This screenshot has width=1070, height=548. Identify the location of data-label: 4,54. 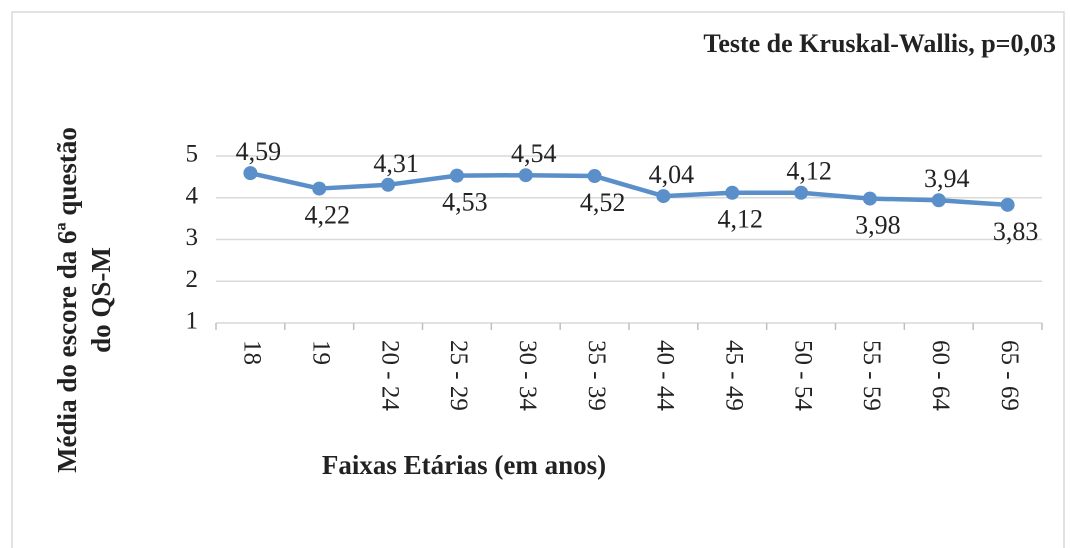
(534, 153).